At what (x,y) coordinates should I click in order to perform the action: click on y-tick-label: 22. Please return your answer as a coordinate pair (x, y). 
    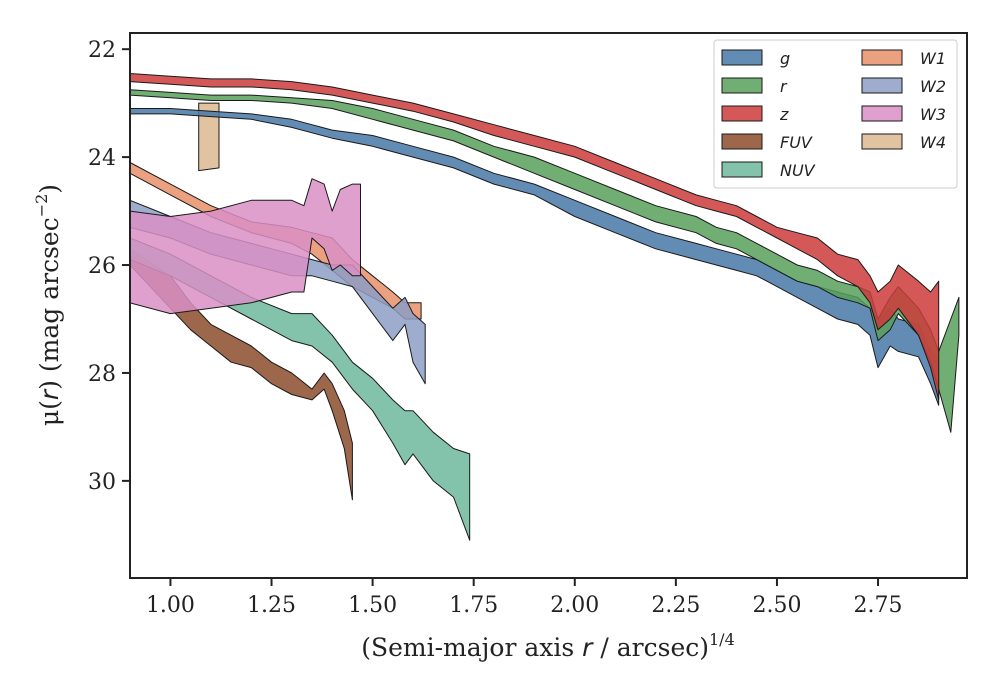
    Looking at the image, I should click on (102, 50).